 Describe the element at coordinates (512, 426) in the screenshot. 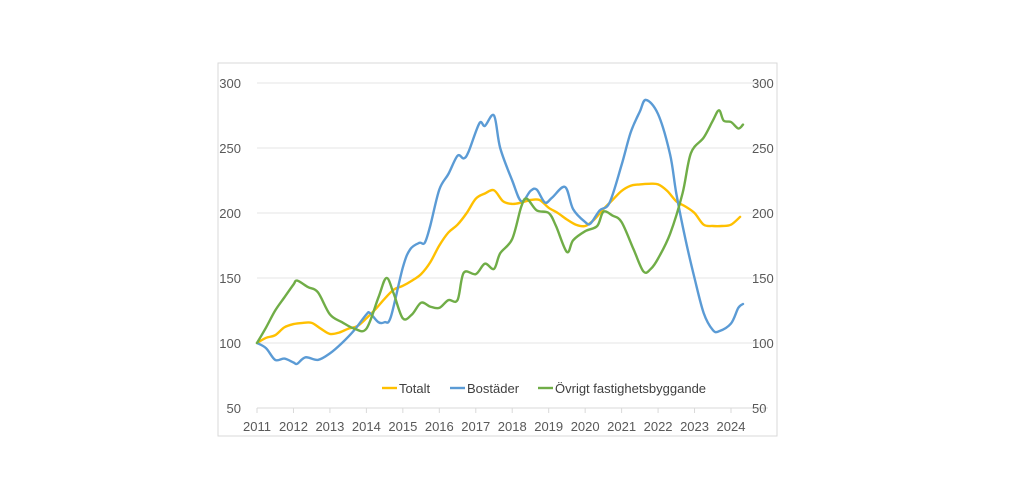

I see `x-tick-label: 2018` at that location.